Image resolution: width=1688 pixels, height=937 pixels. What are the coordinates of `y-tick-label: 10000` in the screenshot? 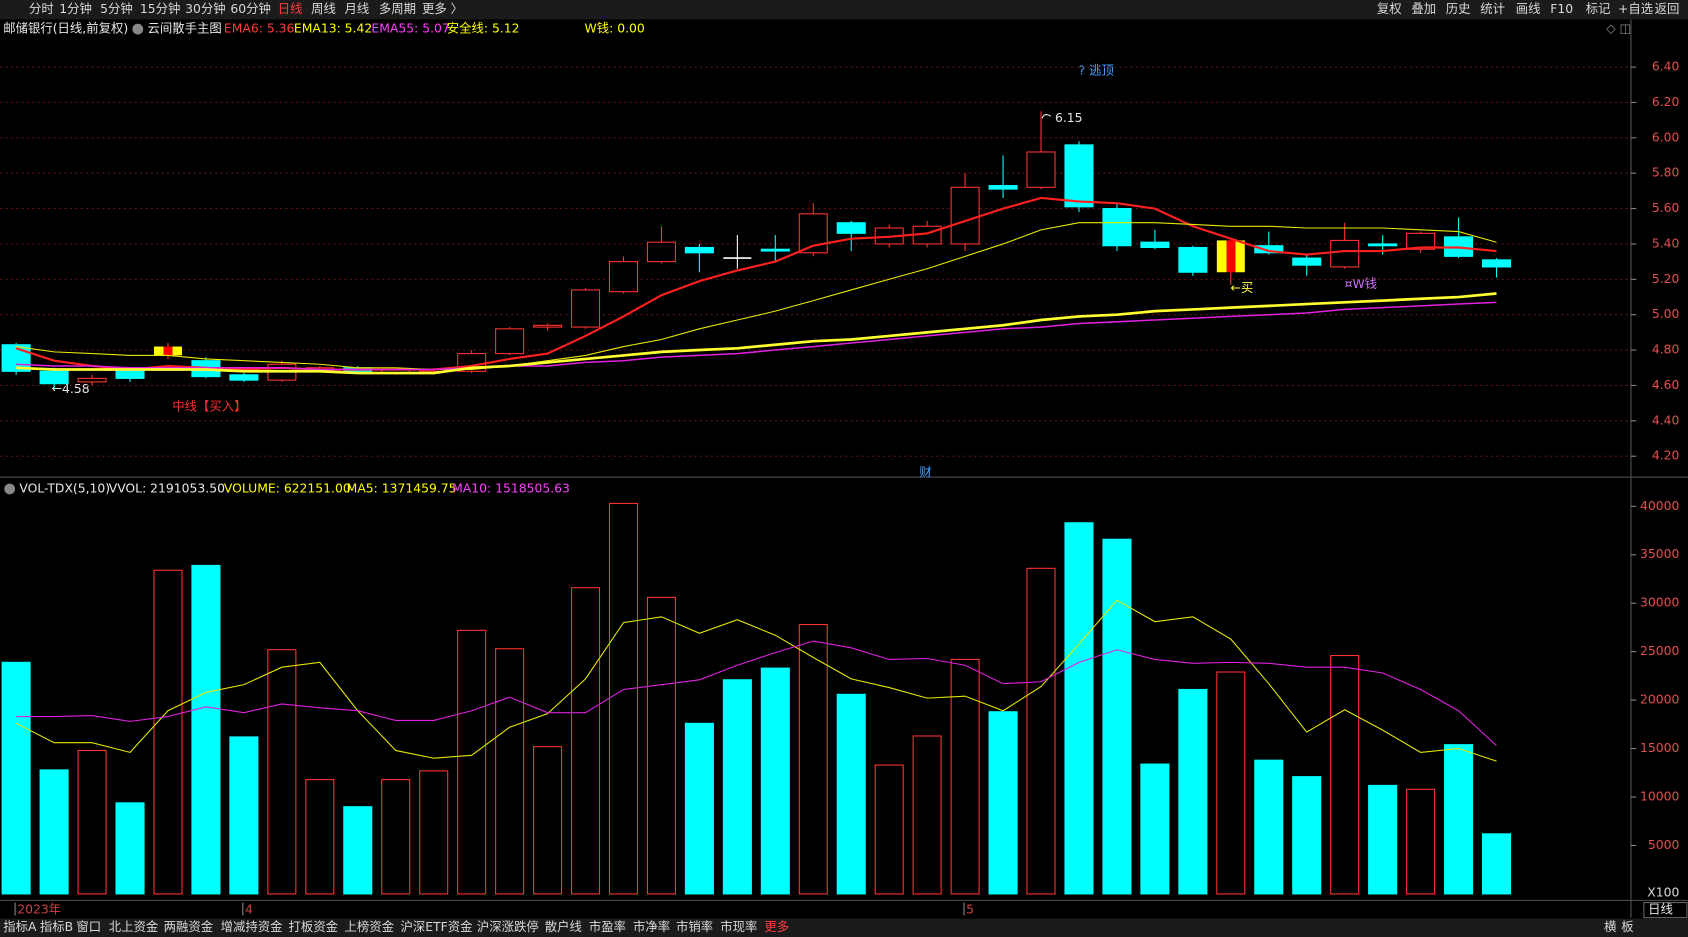 It's located at (1659, 797).